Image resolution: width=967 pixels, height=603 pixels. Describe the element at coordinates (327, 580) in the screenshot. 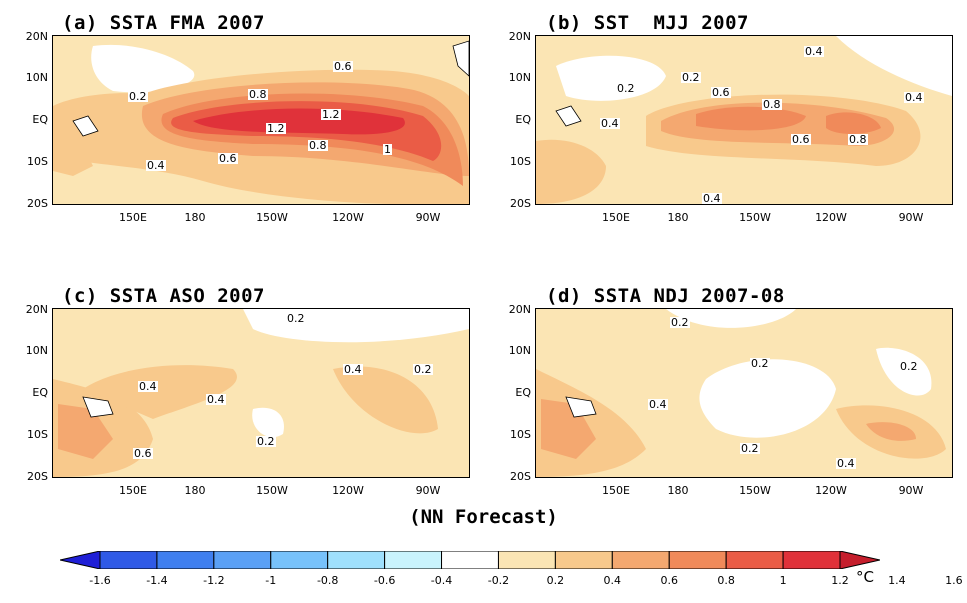

I see `colorbar-tick-label: -0.8` at that location.